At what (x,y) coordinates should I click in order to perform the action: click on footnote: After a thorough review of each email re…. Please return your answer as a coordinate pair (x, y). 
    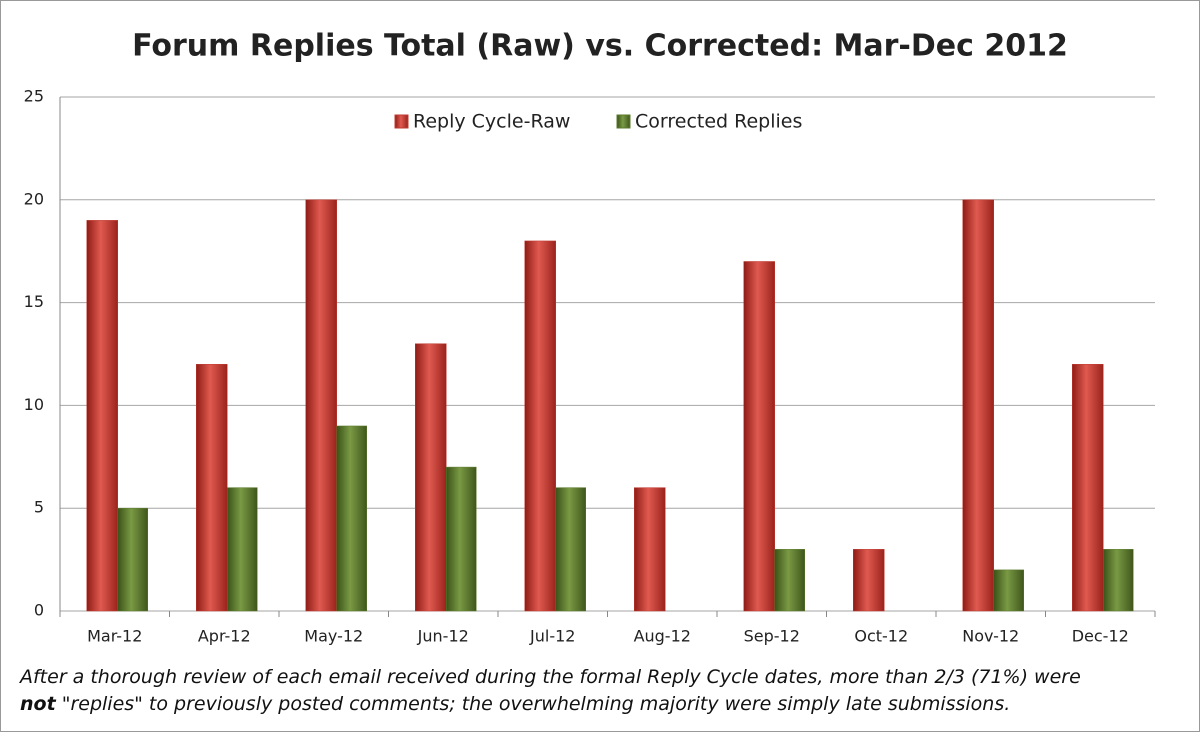
    Looking at the image, I should click on (570, 691).